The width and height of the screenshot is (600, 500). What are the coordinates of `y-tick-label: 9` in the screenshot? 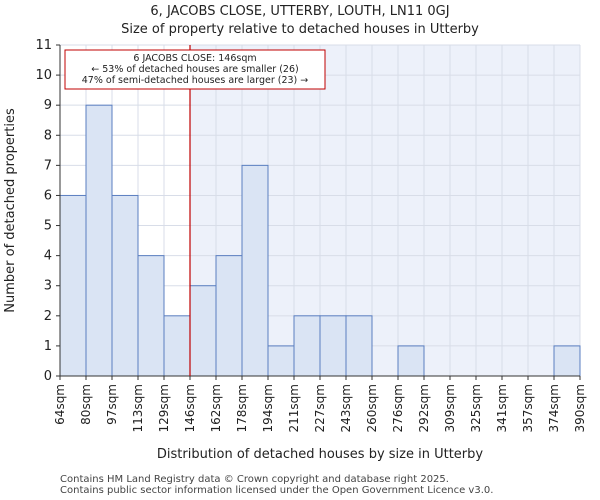 It's located at (48, 105).